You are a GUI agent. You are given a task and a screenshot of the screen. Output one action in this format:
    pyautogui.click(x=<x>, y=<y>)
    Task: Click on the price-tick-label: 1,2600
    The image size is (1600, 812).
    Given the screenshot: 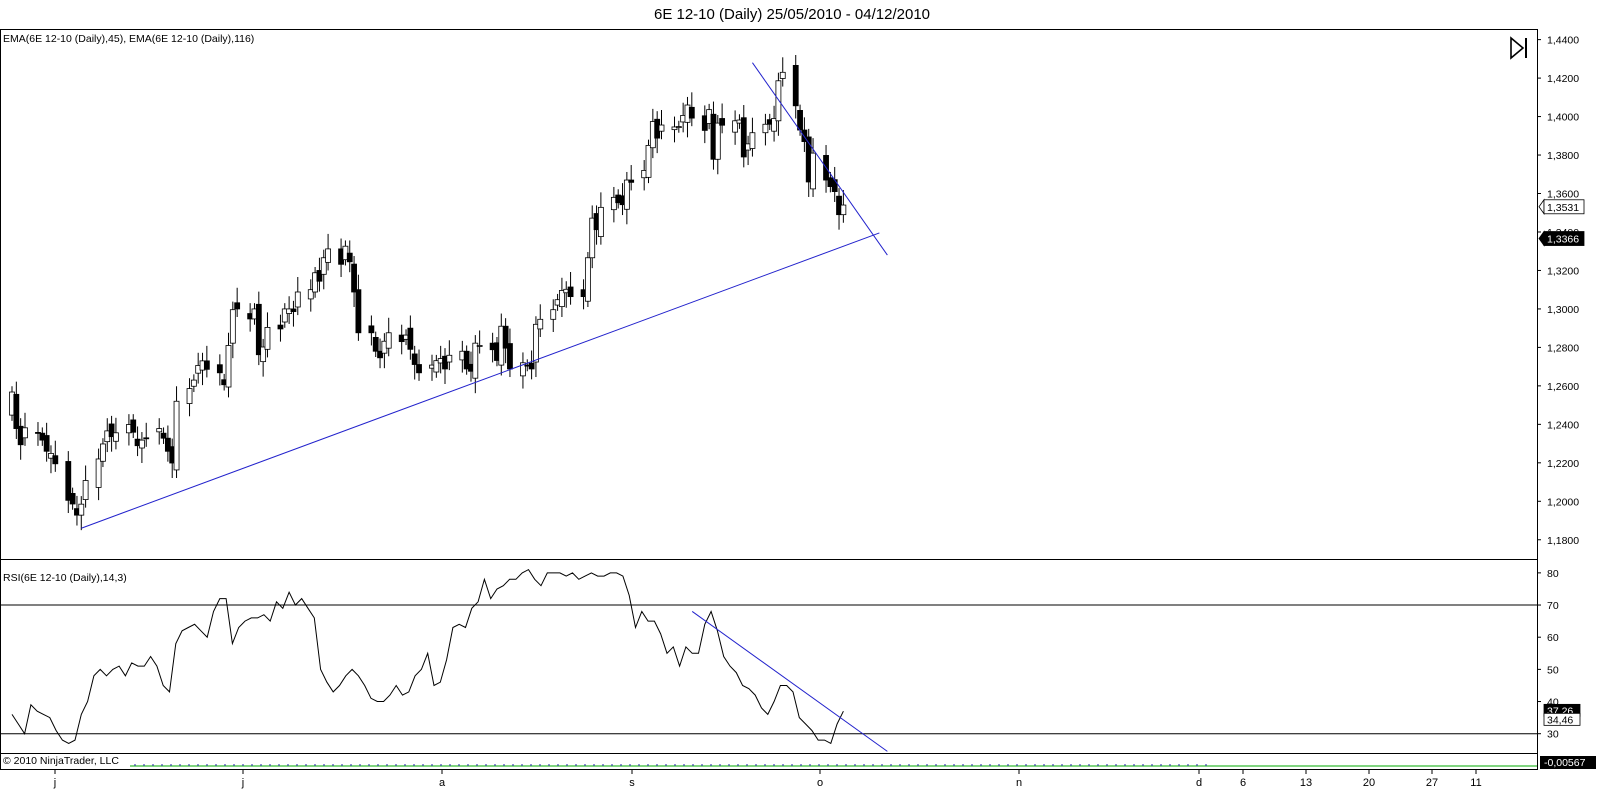 What is the action you would take?
    pyautogui.click(x=1563, y=387)
    